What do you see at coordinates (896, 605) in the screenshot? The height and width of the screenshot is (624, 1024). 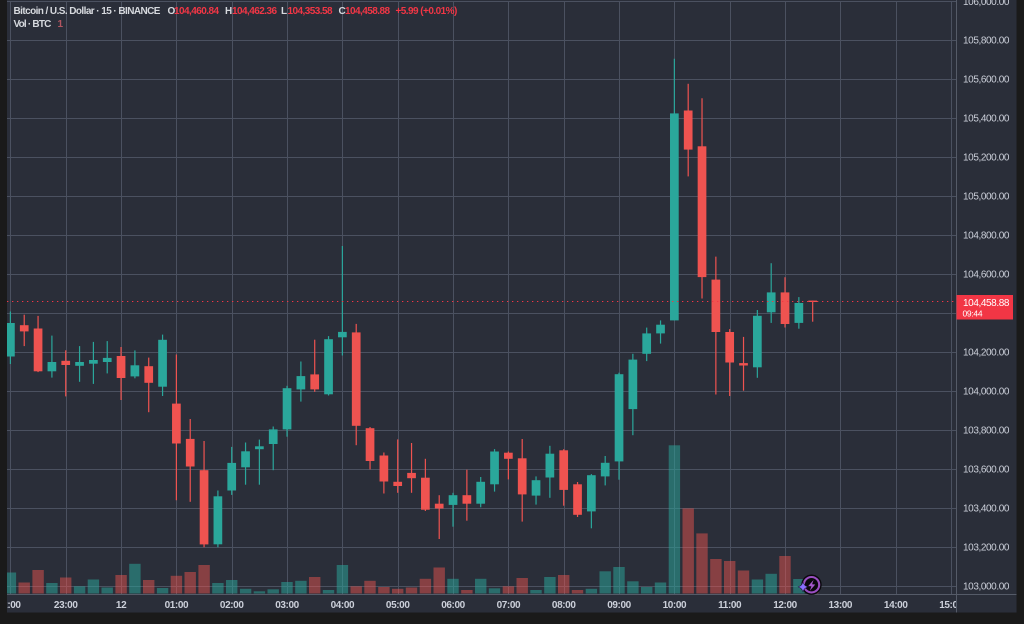 I see `svg-text: 14:00` at bounding box center [896, 605].